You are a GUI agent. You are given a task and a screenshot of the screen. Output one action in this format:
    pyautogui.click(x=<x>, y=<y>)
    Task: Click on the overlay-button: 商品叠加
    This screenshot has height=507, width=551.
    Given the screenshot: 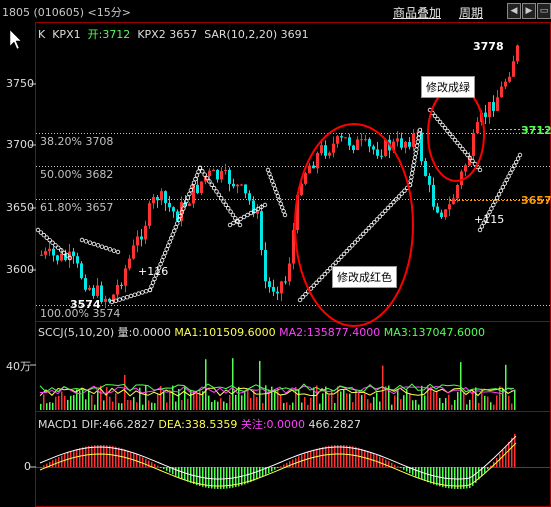 What is the action you would take?
    pyautogui.click(x=417, y=13)
    